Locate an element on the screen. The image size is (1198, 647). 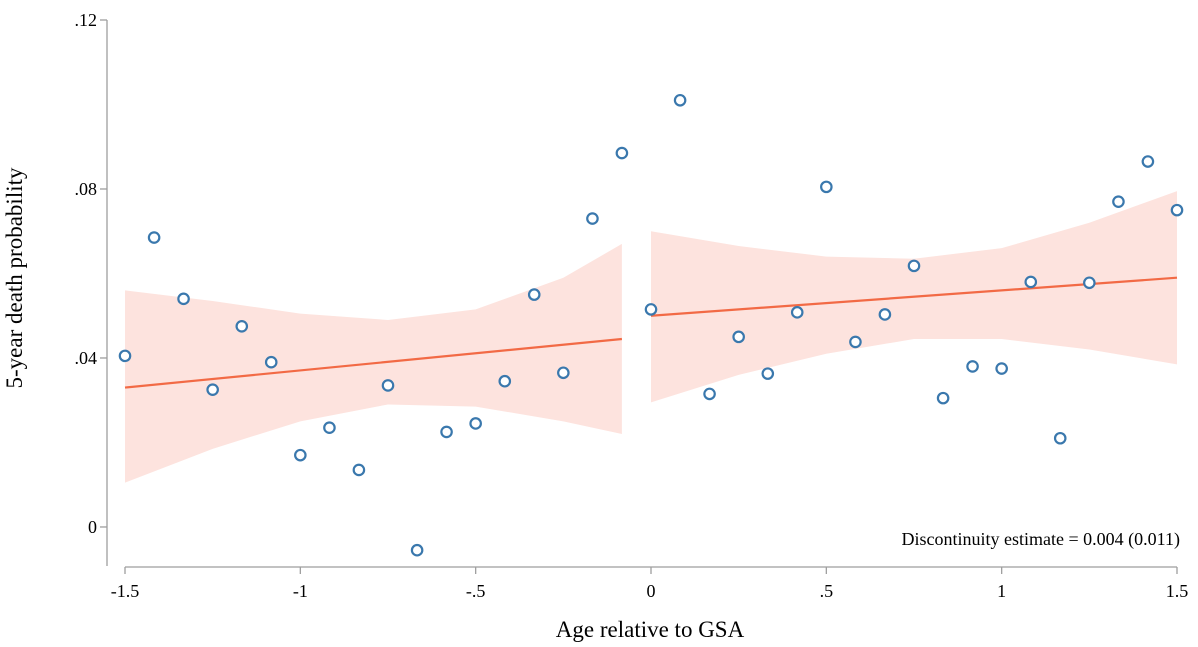
fit-line-left is located at coordinates (373, 363).